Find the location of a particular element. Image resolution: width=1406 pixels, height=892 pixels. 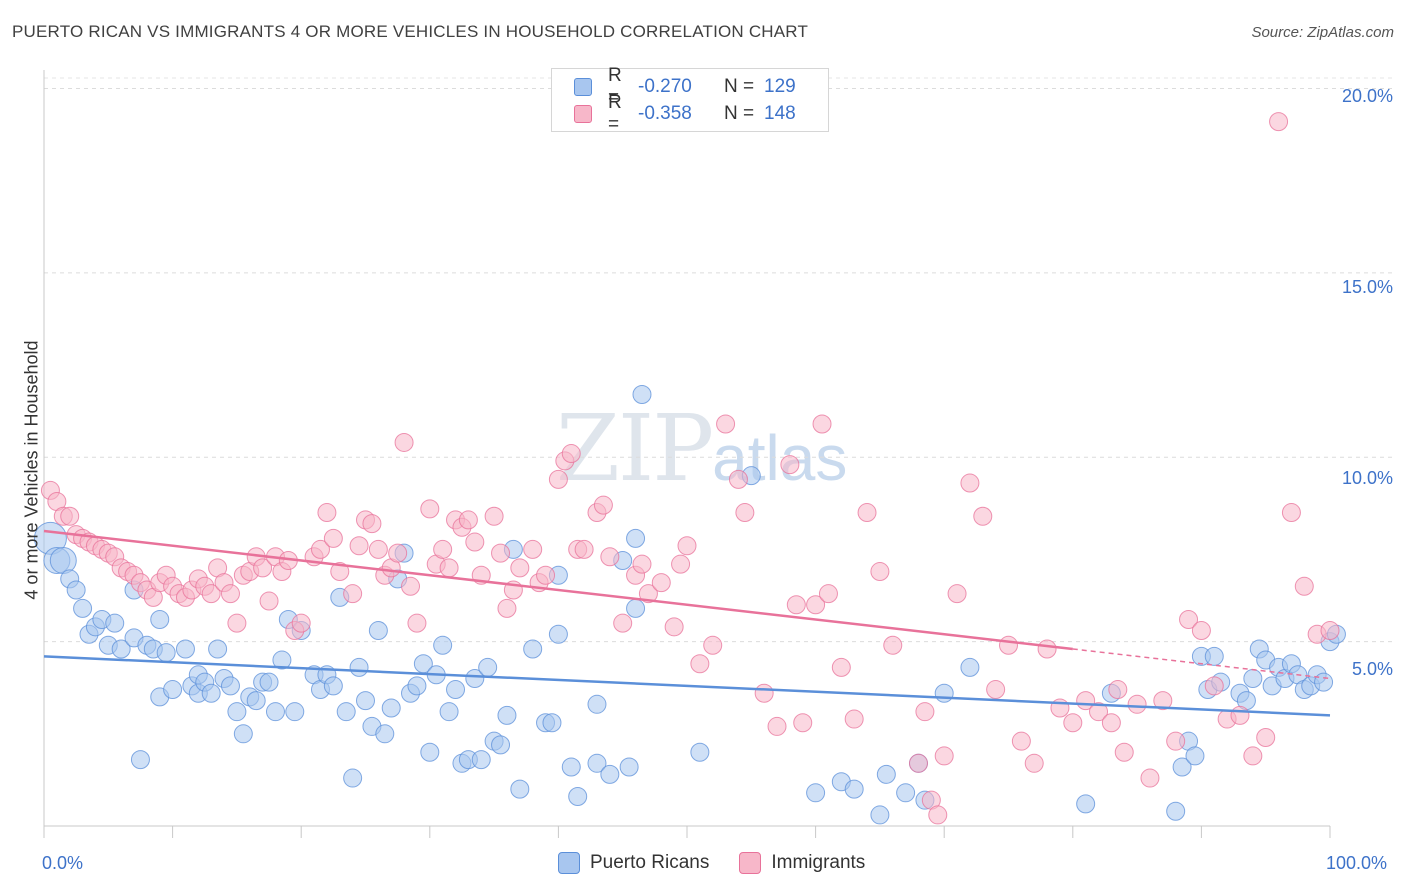

x-tick-label-min: 0.0% is located at coordinates (63, 863).